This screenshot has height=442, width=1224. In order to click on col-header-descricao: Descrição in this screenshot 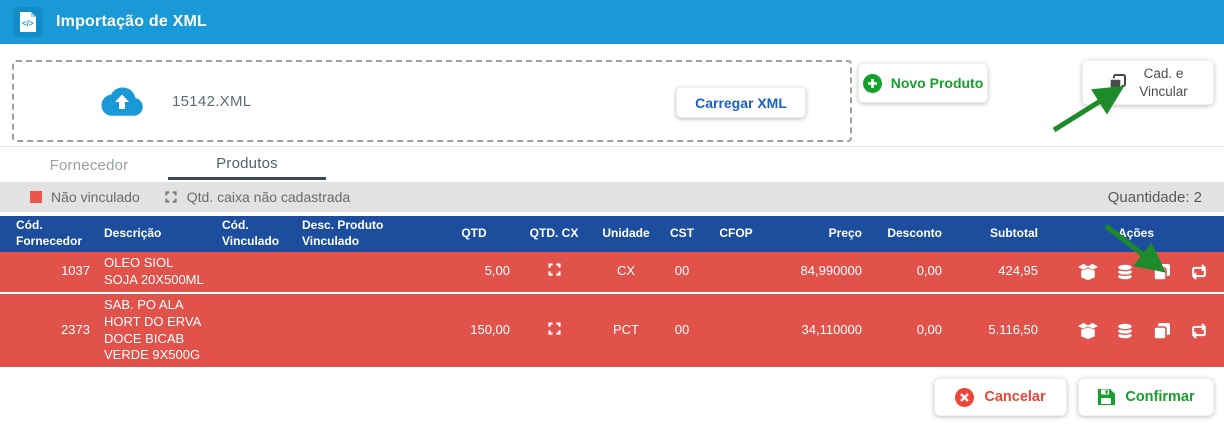, I will do `click(155, 234)`.